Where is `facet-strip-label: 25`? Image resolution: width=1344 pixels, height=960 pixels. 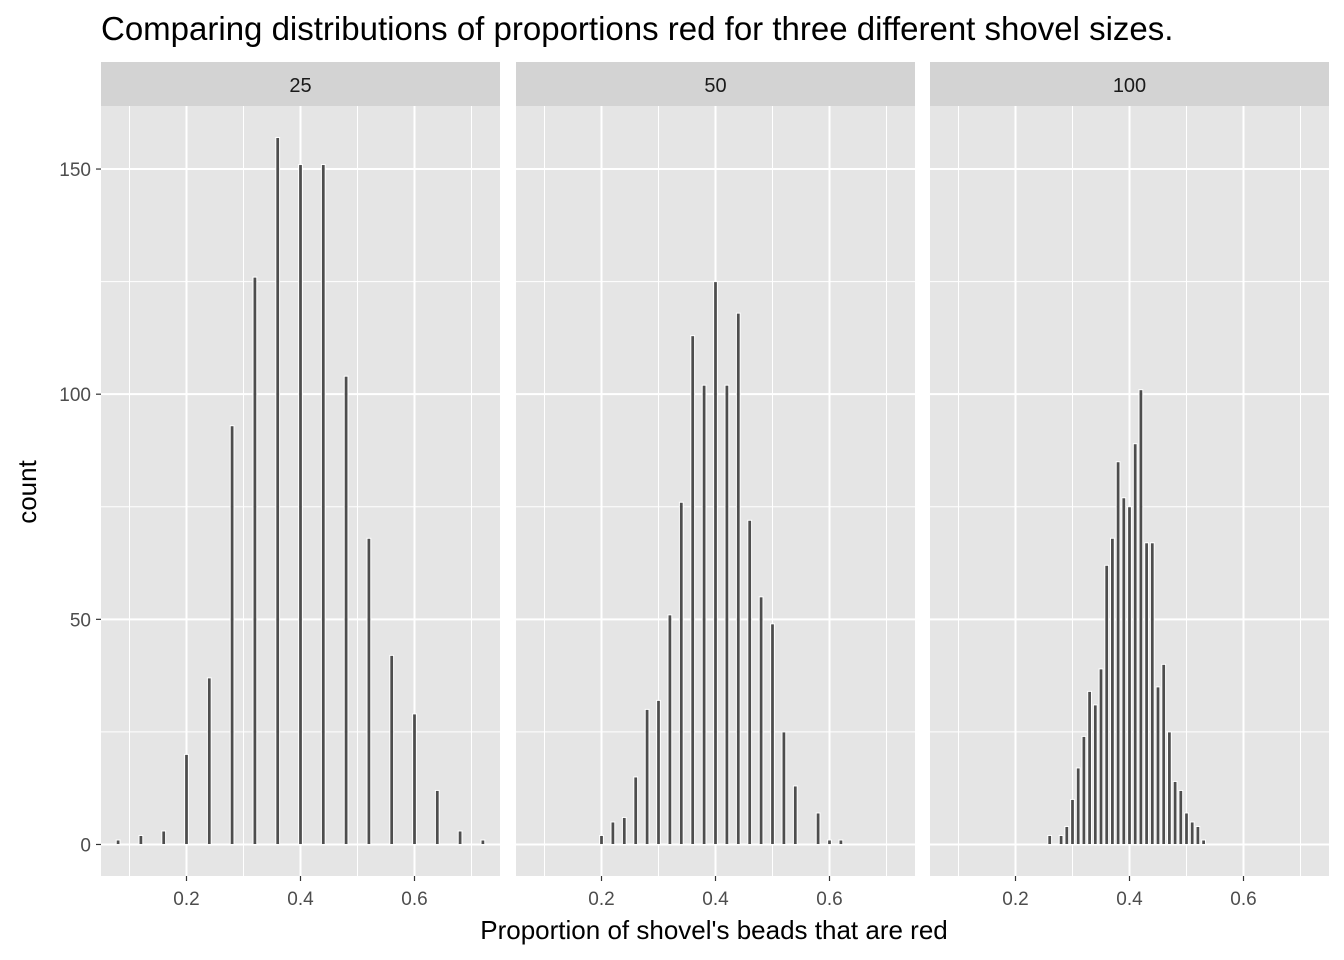 facet-strip-label: 25 is located at coordinates (300, 86).